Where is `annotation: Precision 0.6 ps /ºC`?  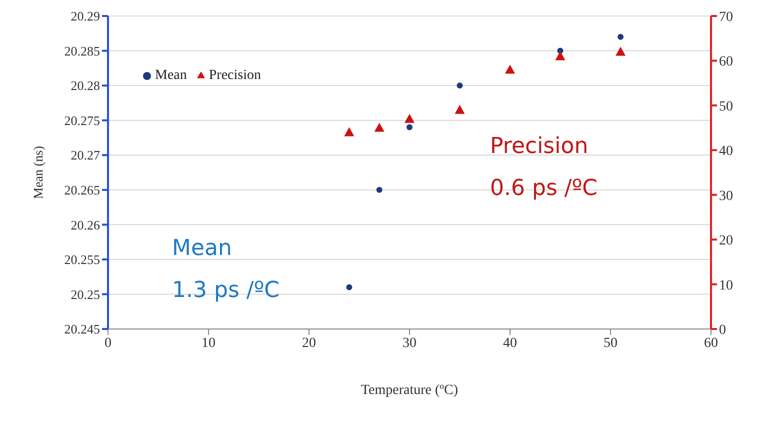 annotation: Precision 0.6 ps /ºC is located at coordinates (544, 168).